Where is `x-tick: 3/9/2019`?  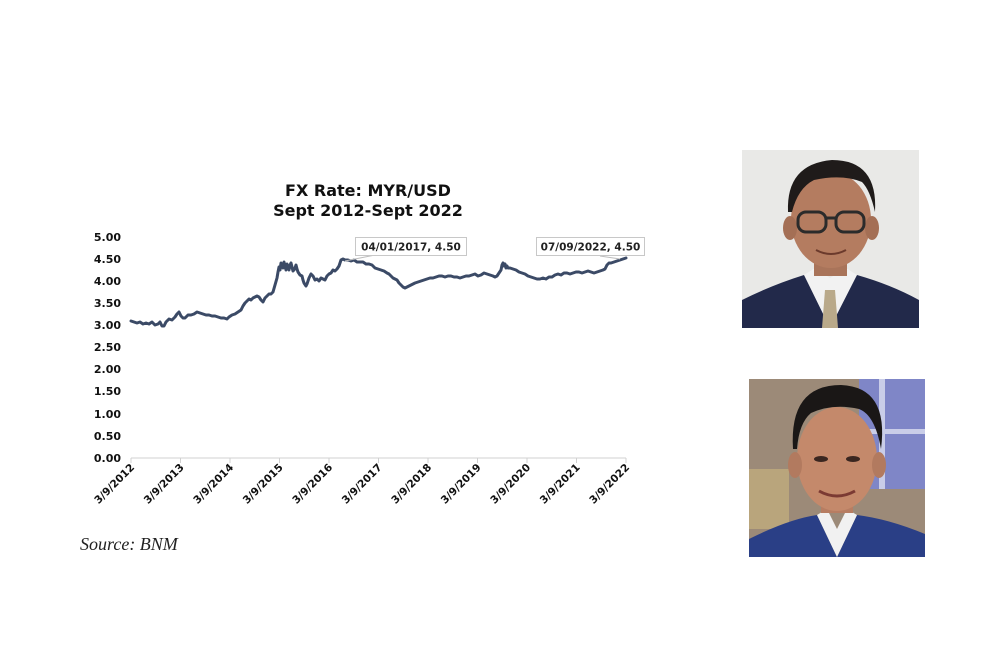 x-tick: 3/9/2019 is located at coordinates (461, 484).